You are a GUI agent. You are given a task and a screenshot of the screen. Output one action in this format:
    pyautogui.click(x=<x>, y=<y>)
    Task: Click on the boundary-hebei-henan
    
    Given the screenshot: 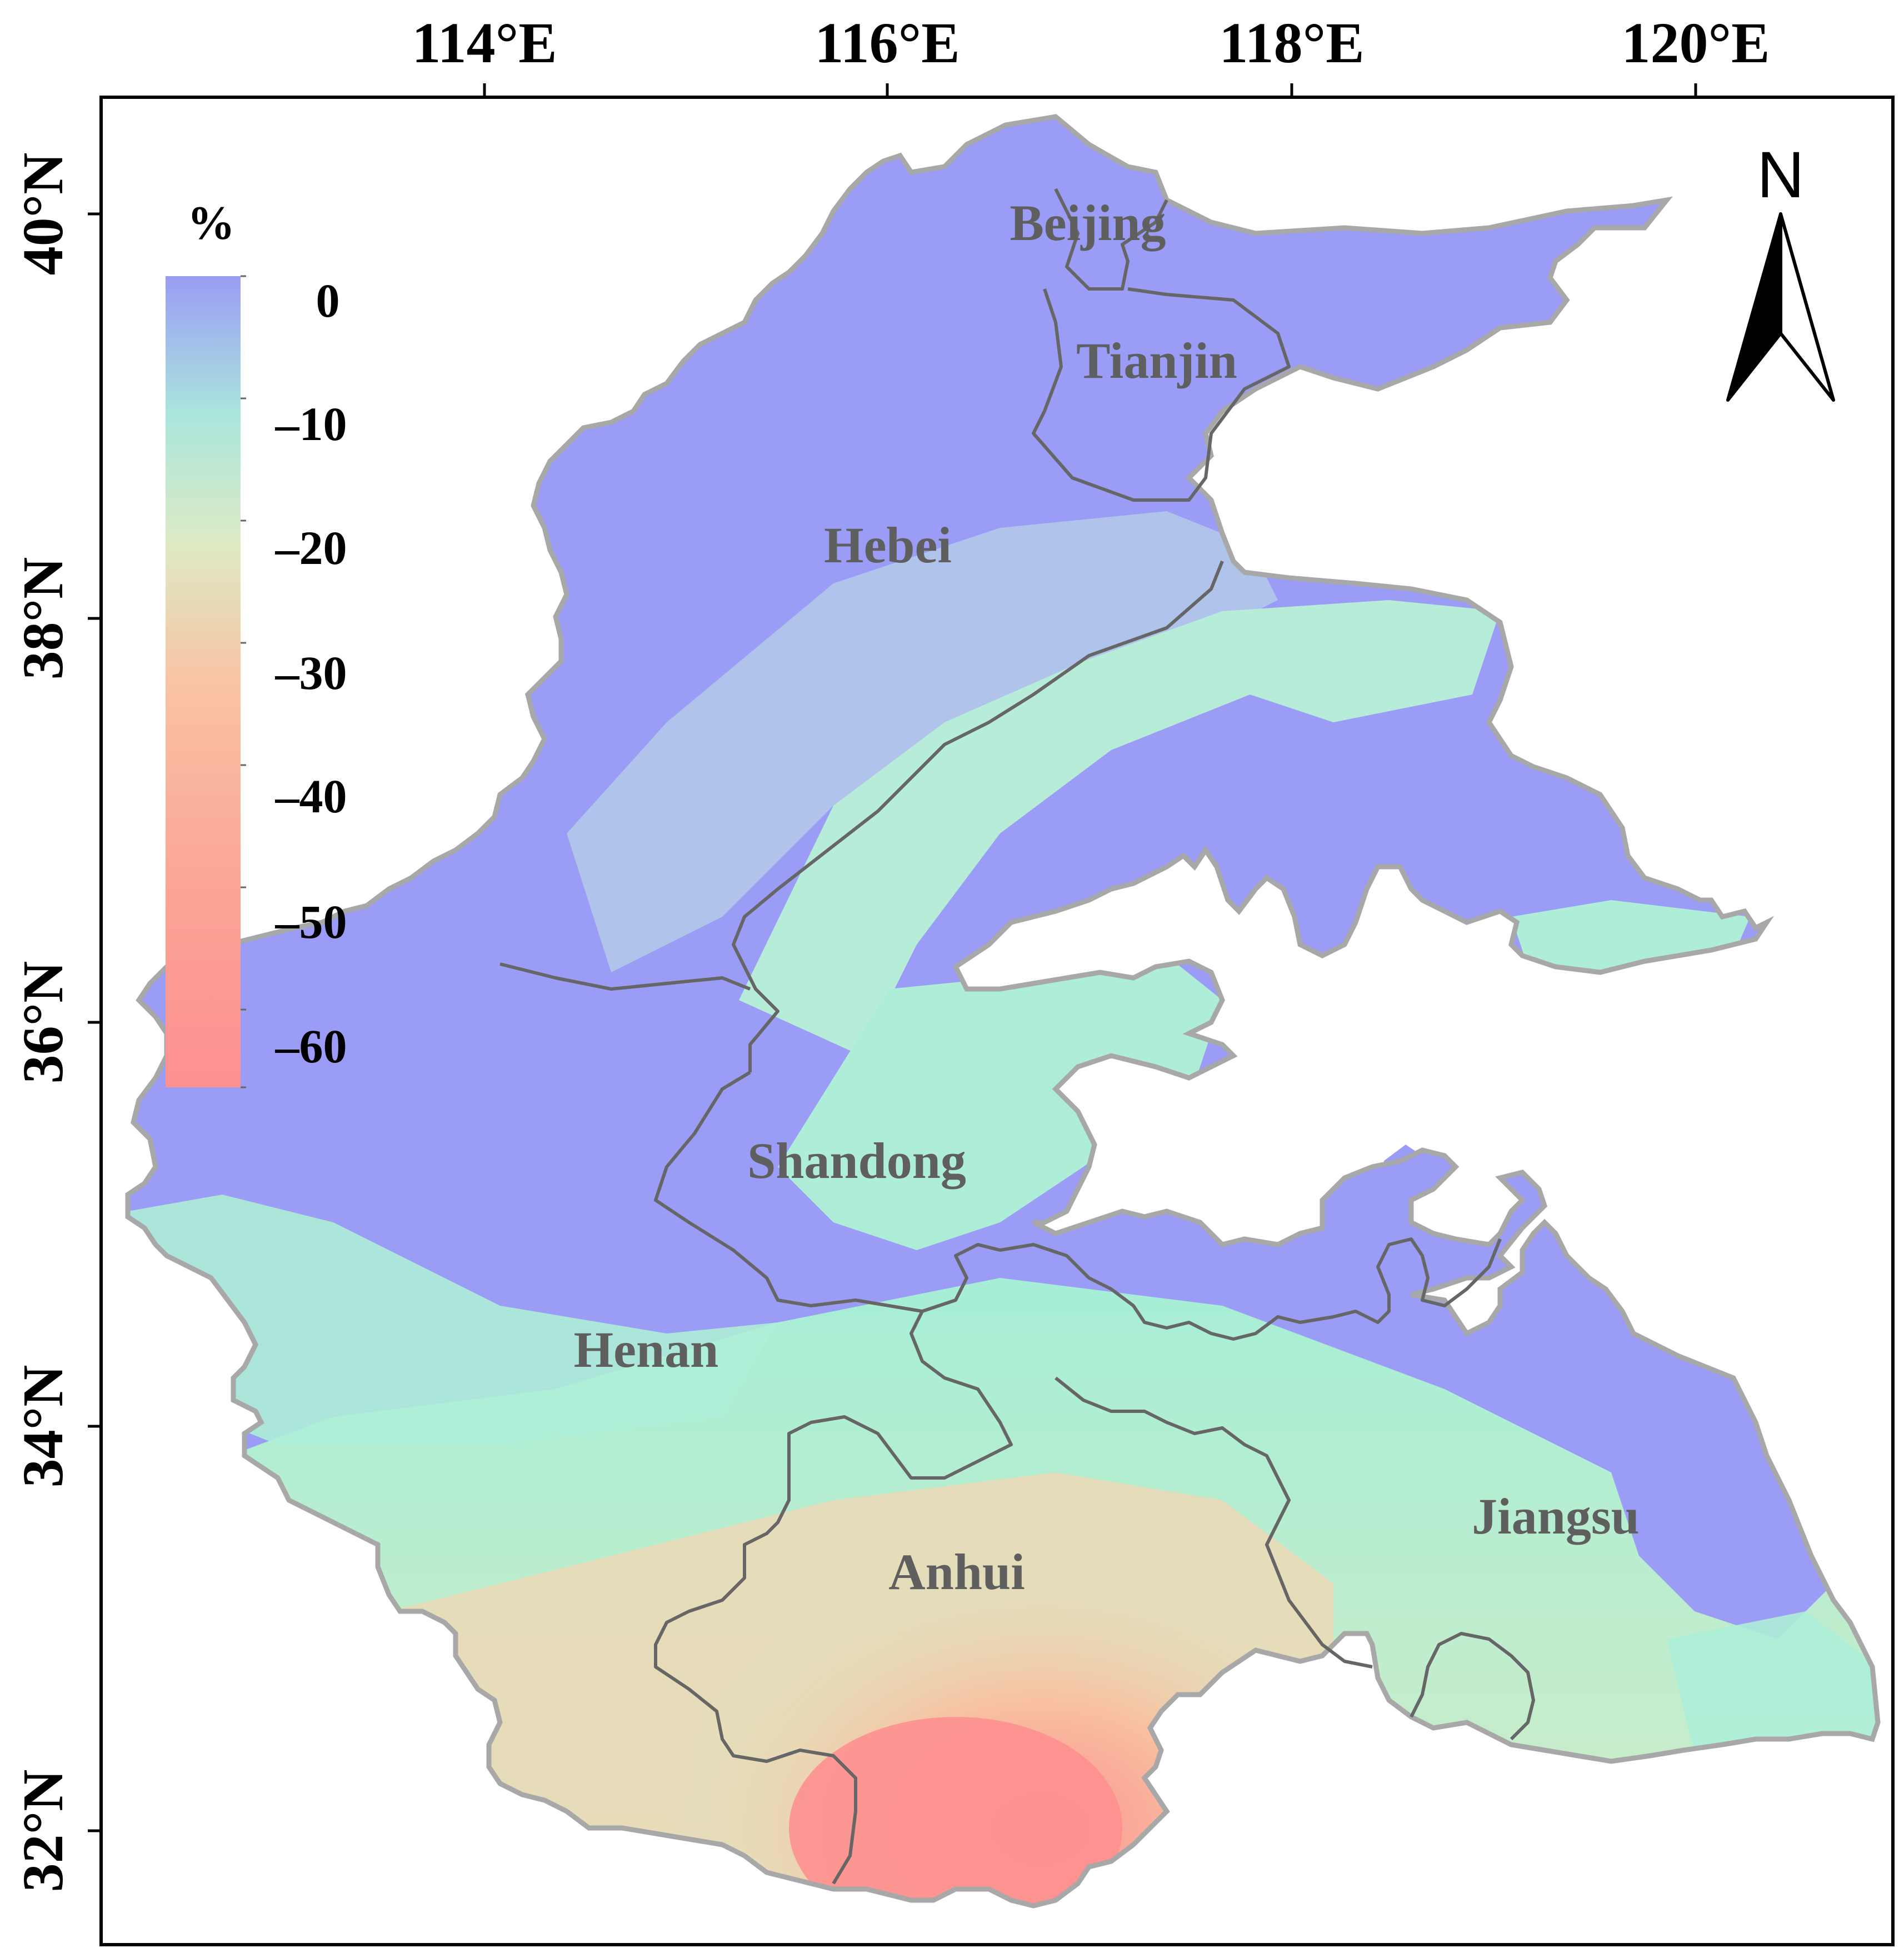 What is the action you would take?
    pyautogui.click(x=625, y=976)
    